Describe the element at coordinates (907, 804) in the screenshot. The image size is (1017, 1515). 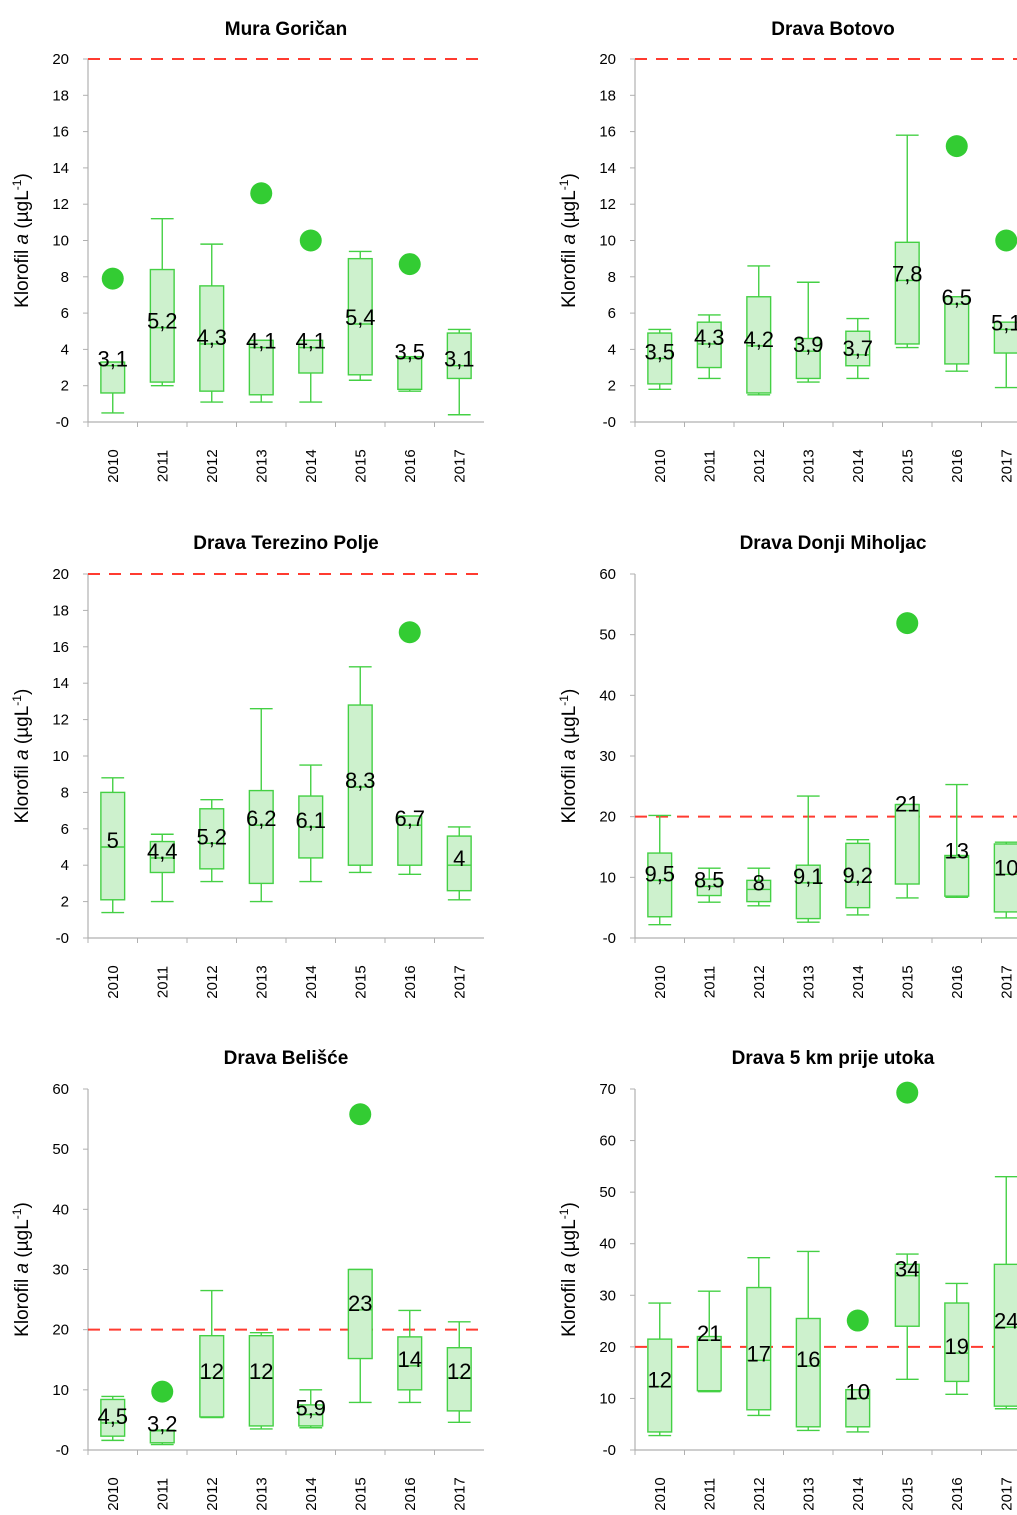
I see `median-label: 21` at that location.